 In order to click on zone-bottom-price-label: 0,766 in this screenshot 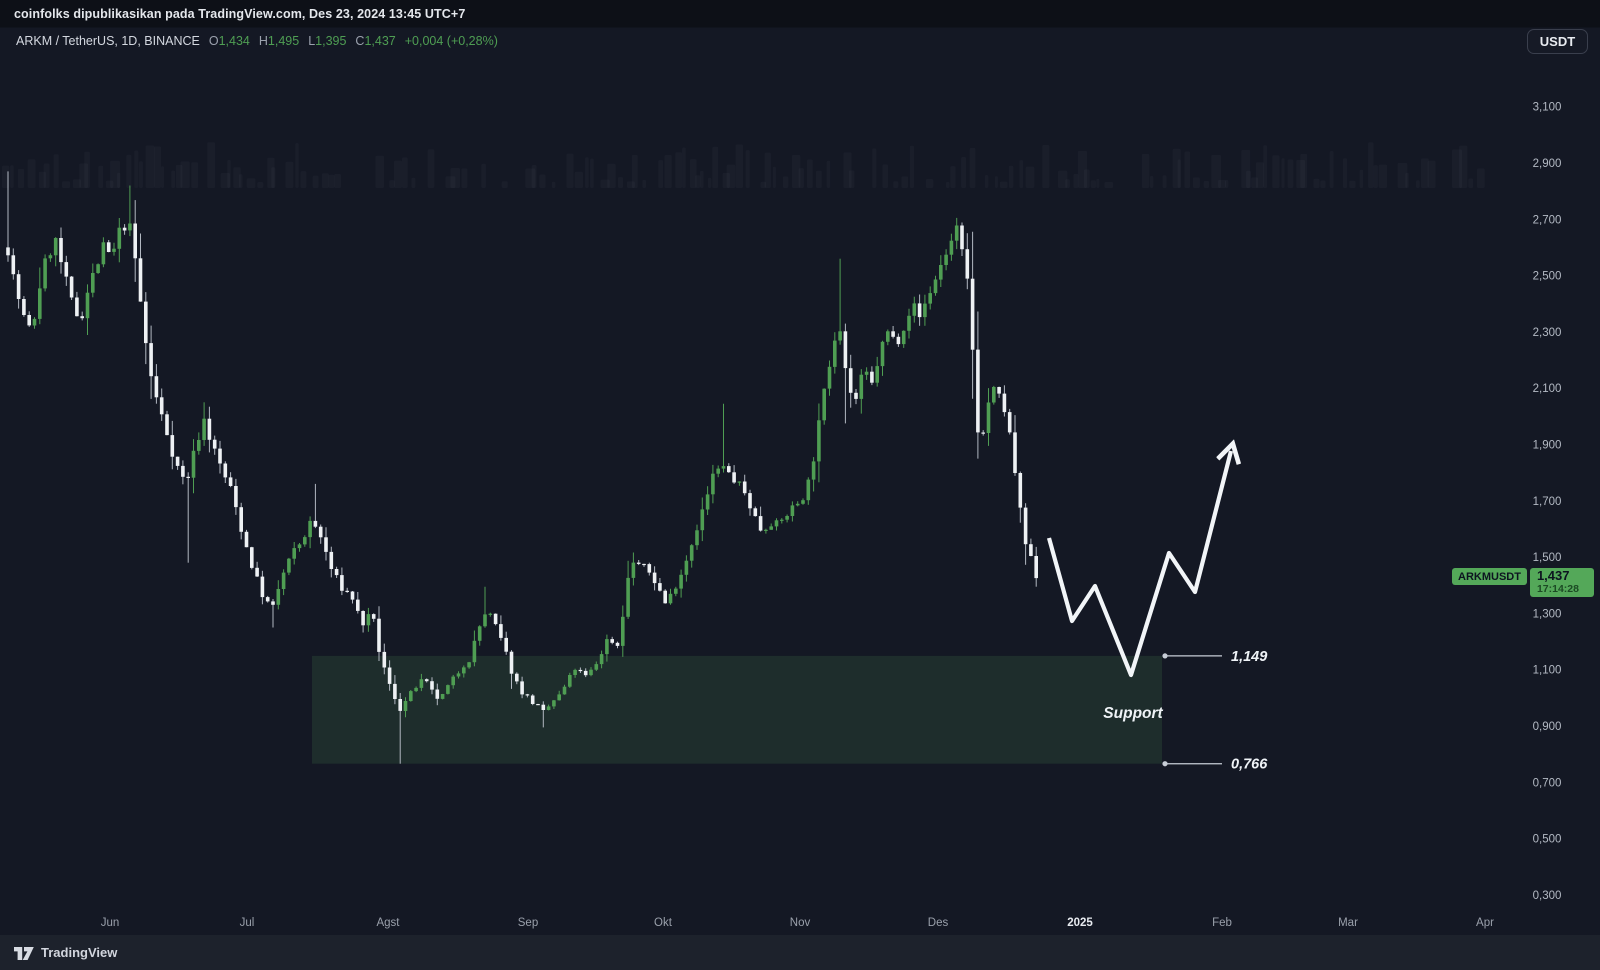, I will do `click(1249, 765)`.